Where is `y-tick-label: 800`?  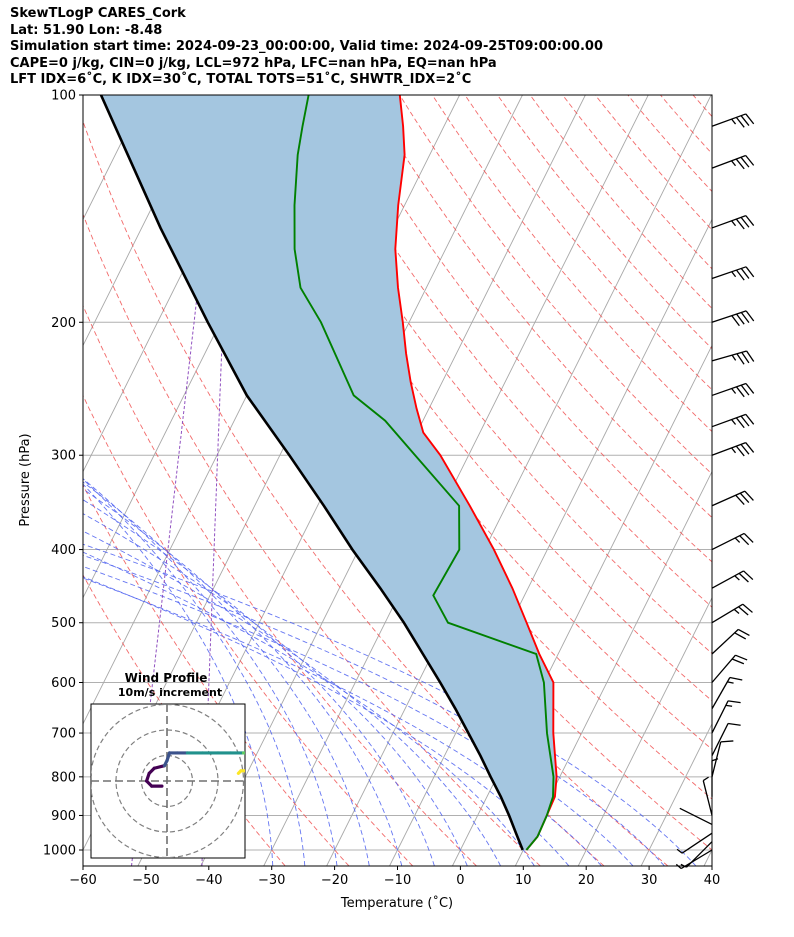 y-tick-label: 800 is located at coordinates (63, 777).